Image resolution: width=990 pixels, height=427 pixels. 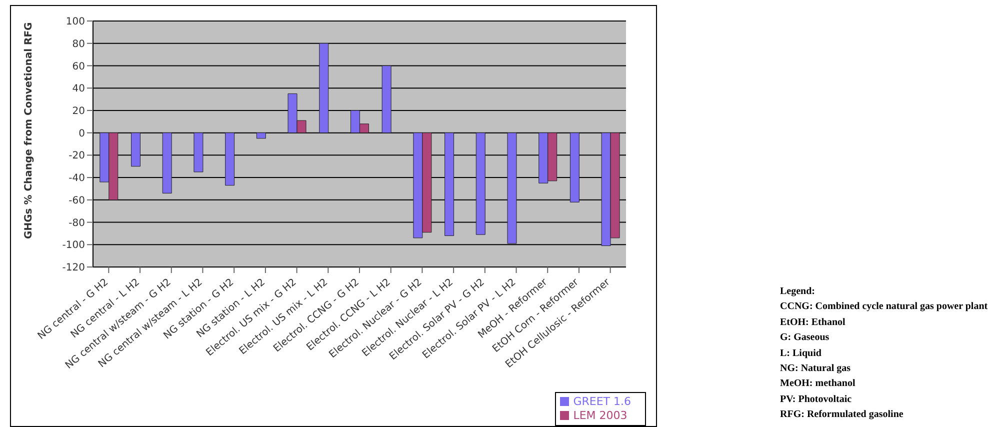 What do you see at coordinates (884, 307) in the screenshot?
I see `text: CCNG: Combined cycle natural gas power plant` at bounding box center [884, 307].